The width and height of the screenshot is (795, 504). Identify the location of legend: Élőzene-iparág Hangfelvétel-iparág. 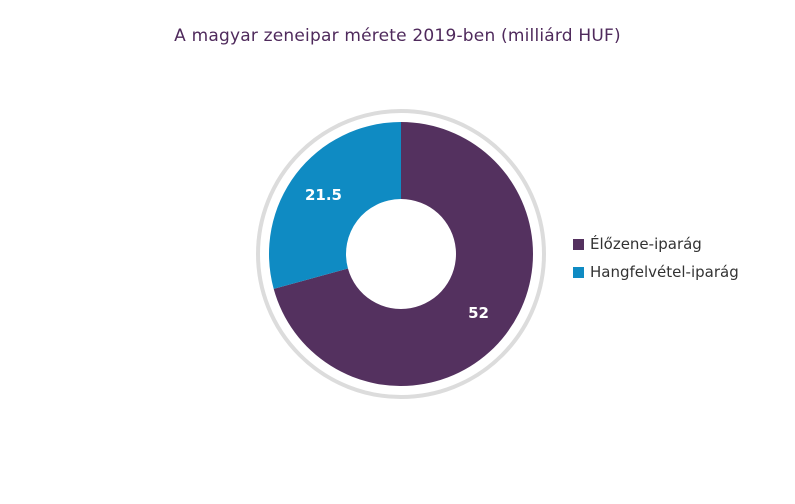
(656, 258).